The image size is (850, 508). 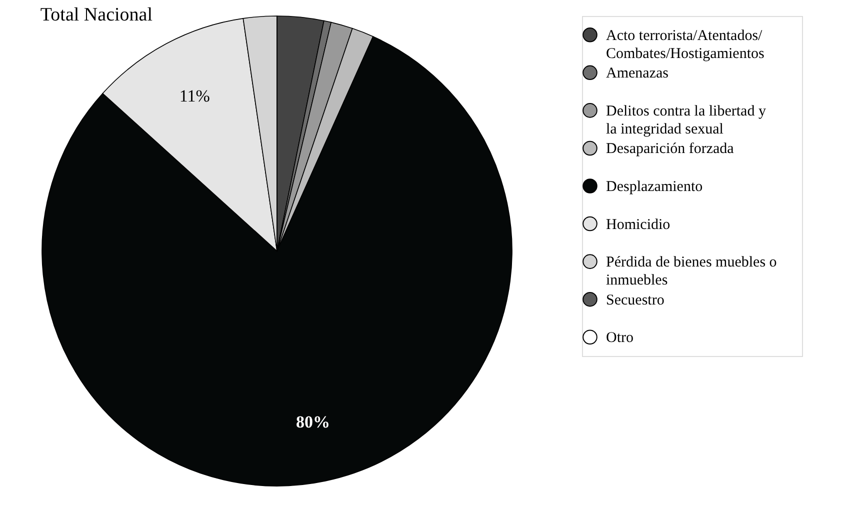 What do you see at coordinates (635, 300) in the screenshot?
I see `legend-label: Secuestro` at bounding box center [635, 300].